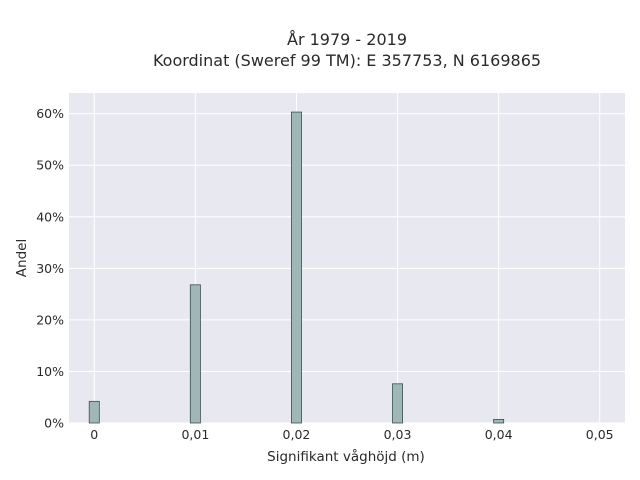 The width and height of the screenshot is (640, 480). What do you see at coordinates (50, 216) in the screenshot?
I see `y-tick-label: 40%` at bounding box center [50, 216].